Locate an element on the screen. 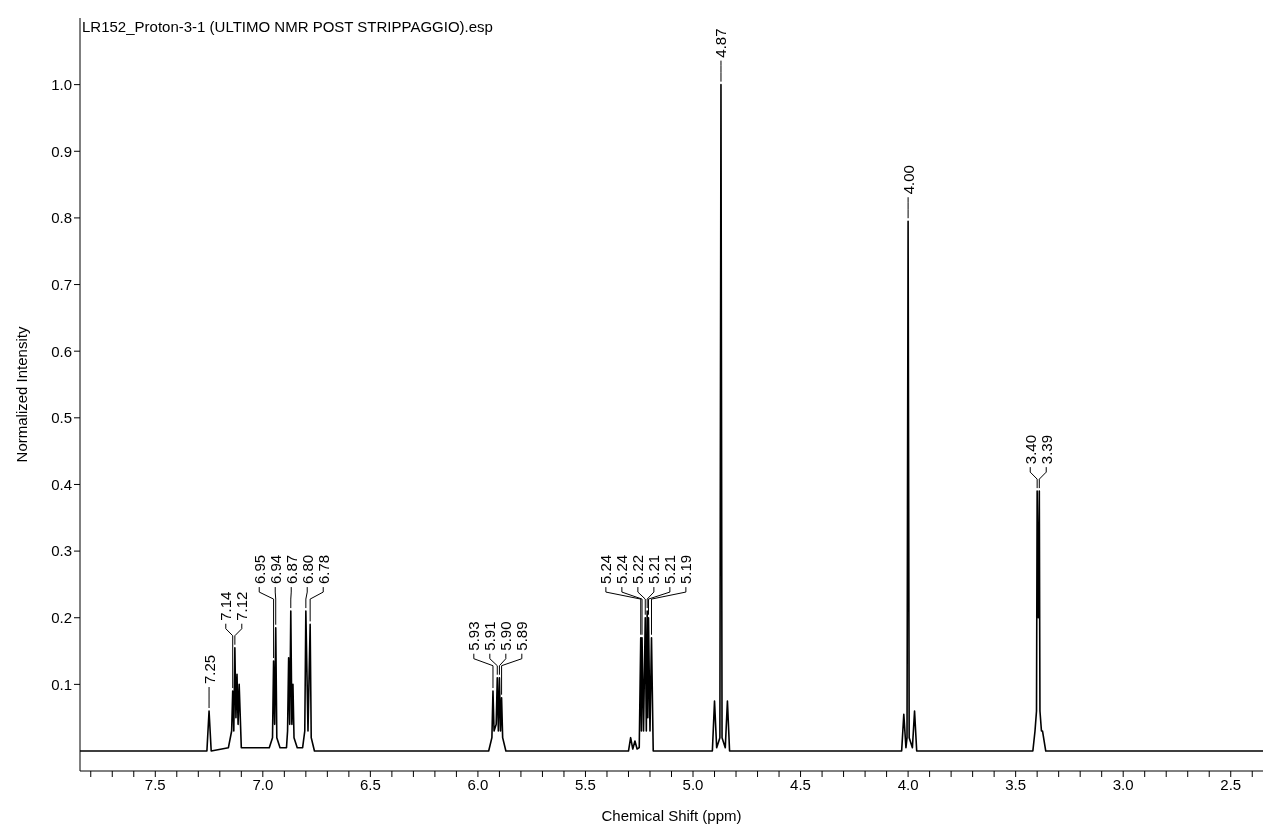 The image size is (1283, 837). annotation: 5.19 is located at coordinates (686, 569).